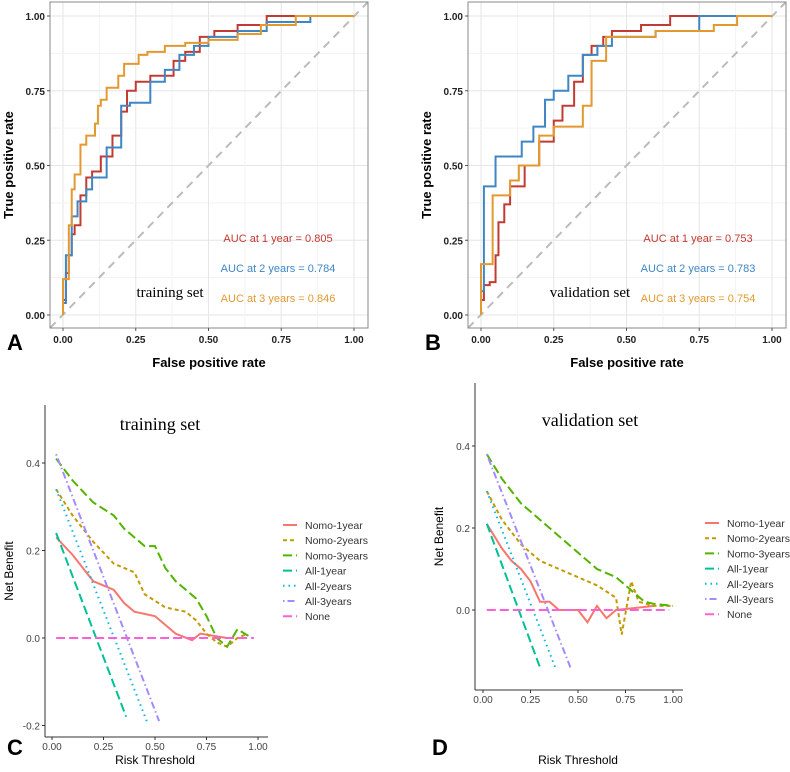  I want to click on auc-label: AUC at 1 year = 0.753, so click(697, 239).